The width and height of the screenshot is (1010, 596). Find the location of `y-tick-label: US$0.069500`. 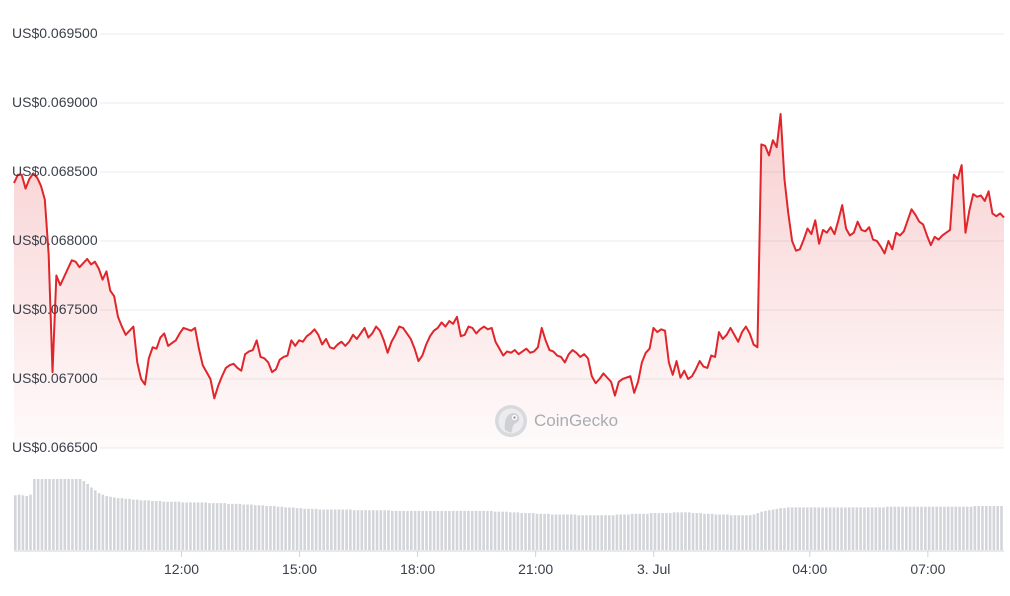

y-tick-label: US$0.069500 is located at coordinates (55, 33).